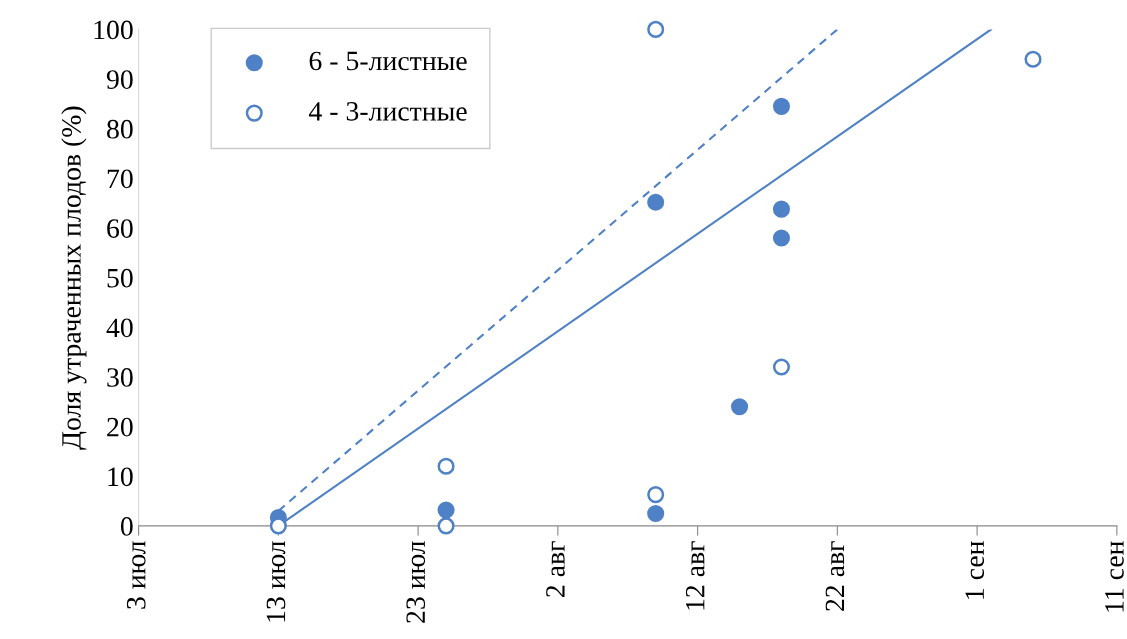  I want to click on y-tick-label: 90, so click(119, 79).